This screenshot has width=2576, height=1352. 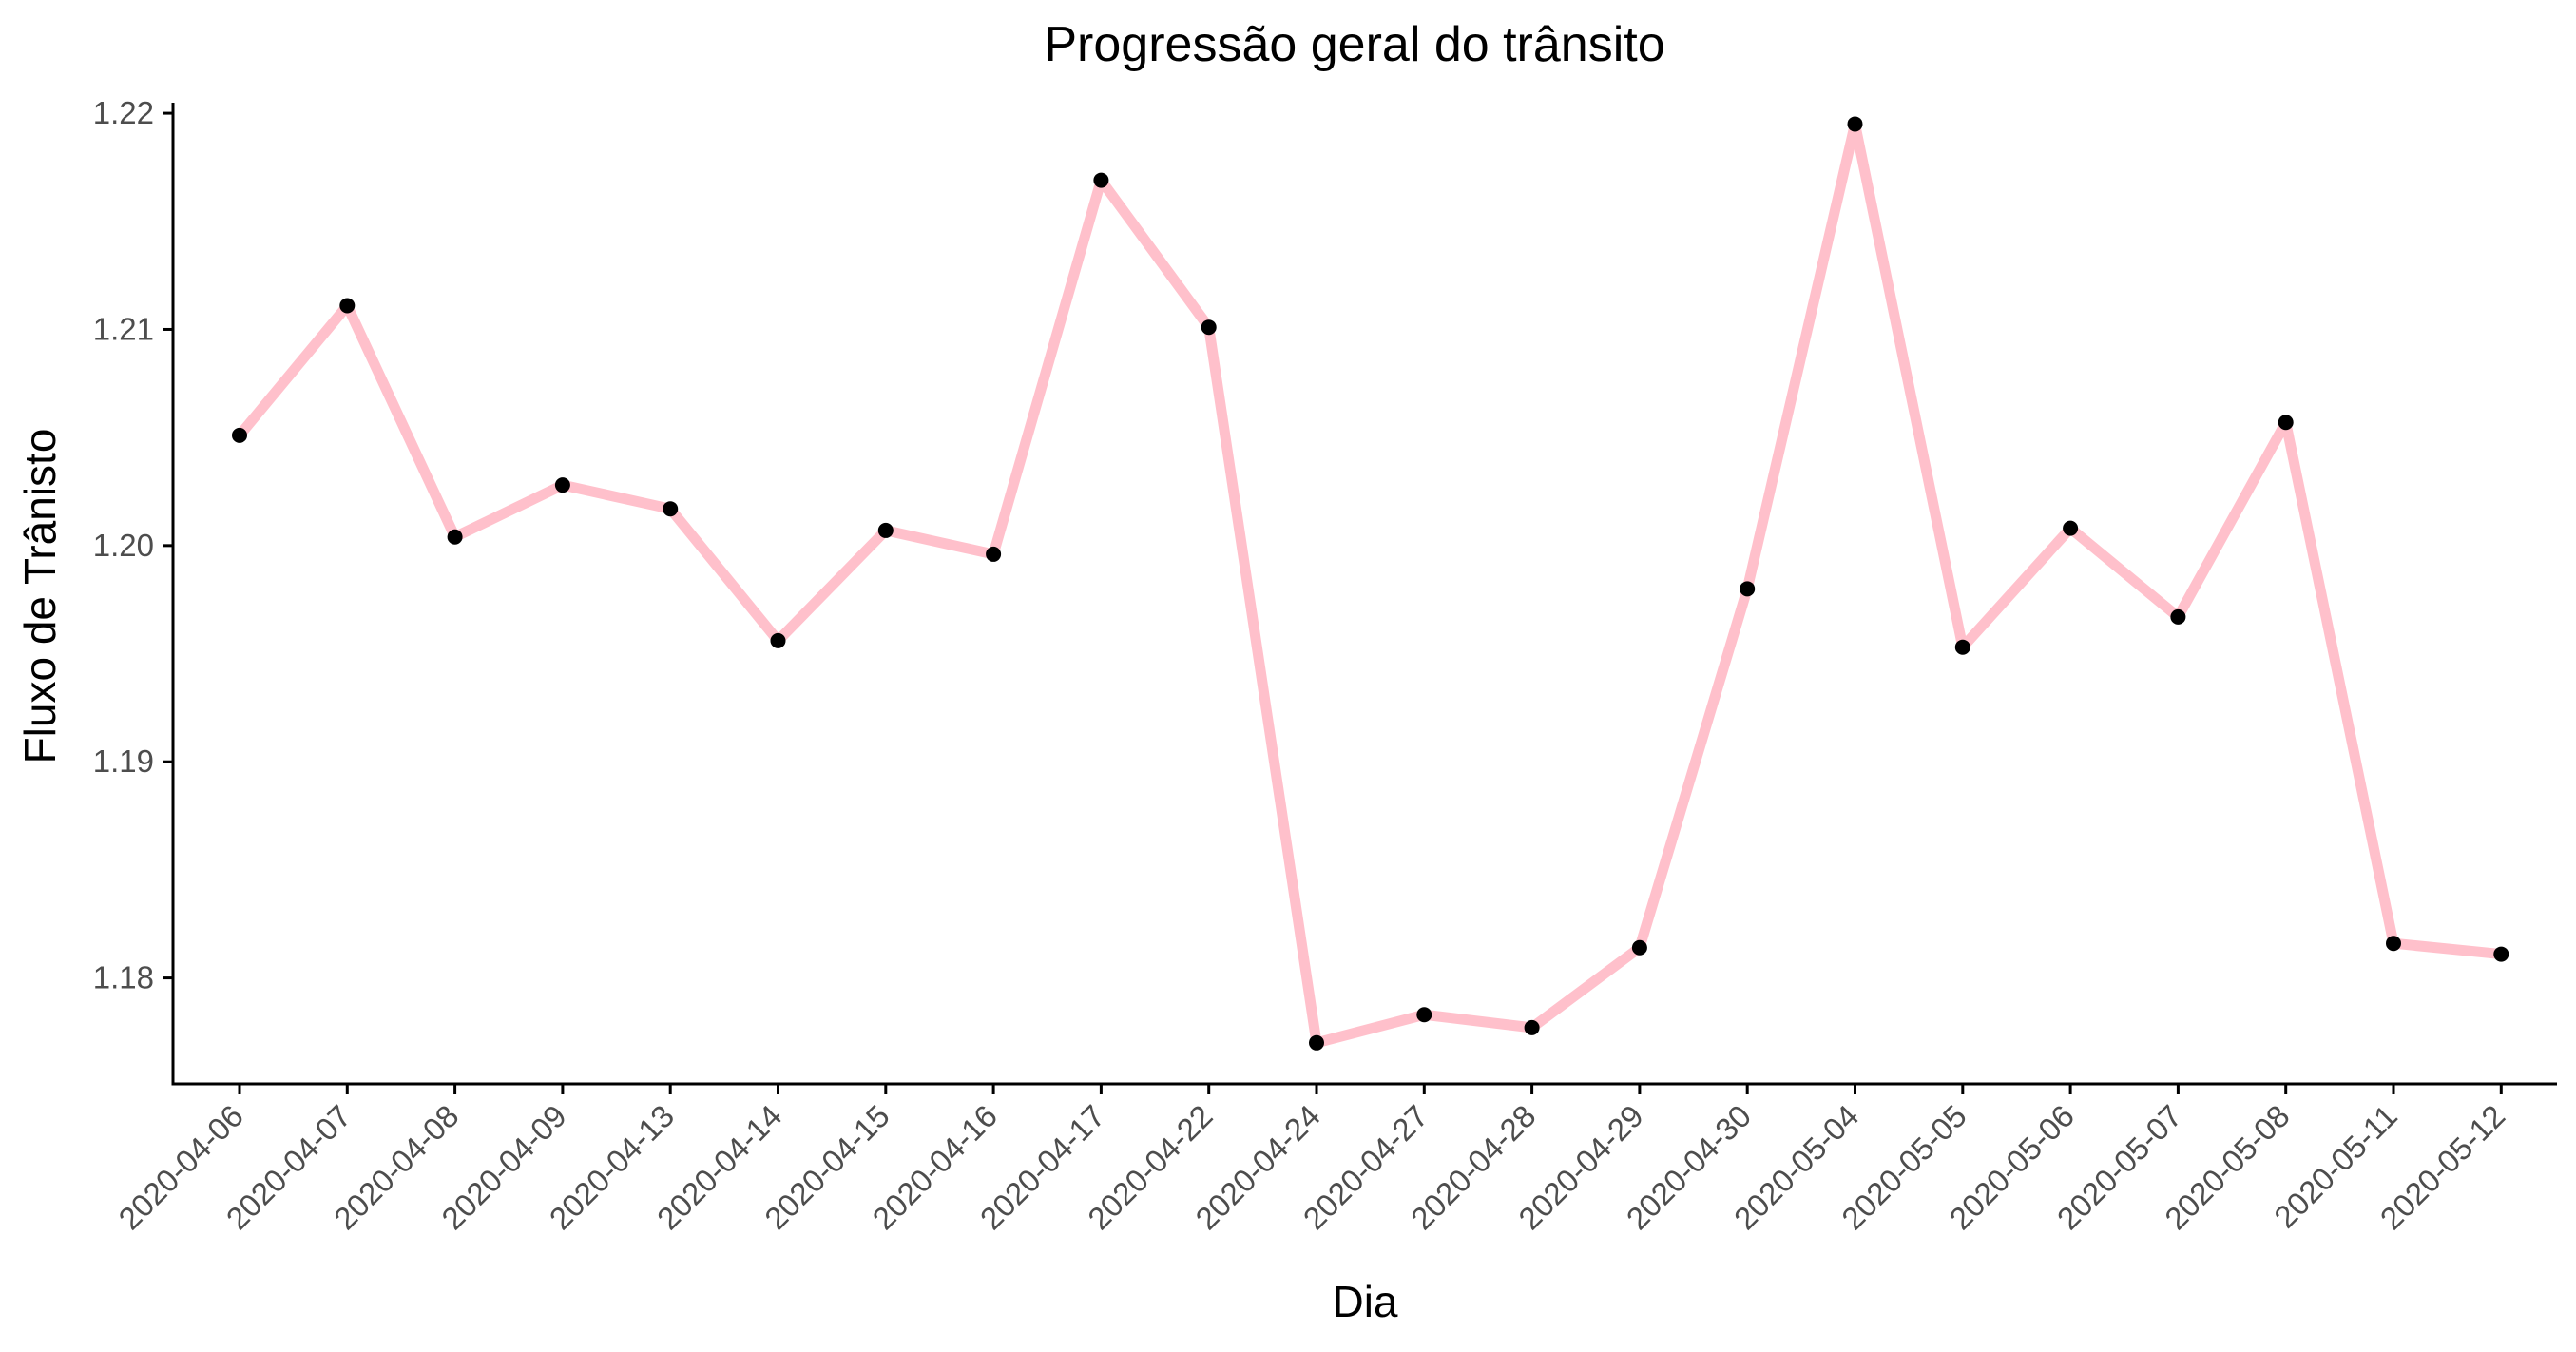 What do you see at coordinates (123, 112) in the screenshot?
I see `y-tick-label: 1.22` at bounding box center [123, 112].